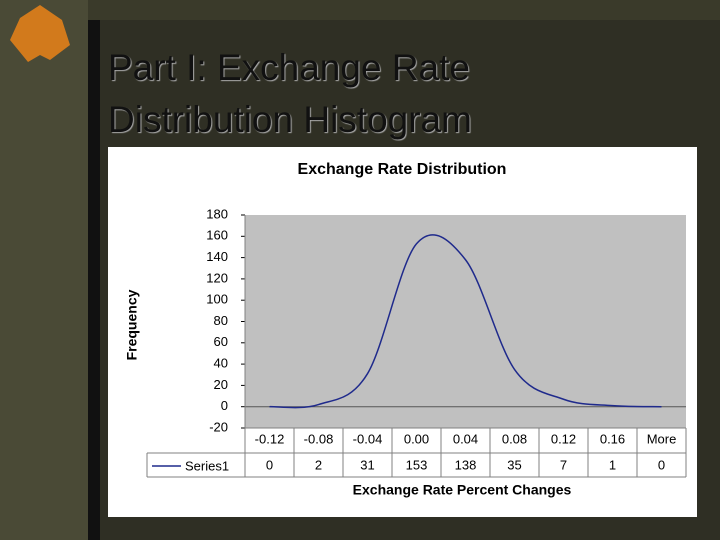 The width and height of the screenshot is (720, 545). Describe the element at coordinates (563, 438) in the screenshot. I see `x-tick-label: 0.12` at that location.